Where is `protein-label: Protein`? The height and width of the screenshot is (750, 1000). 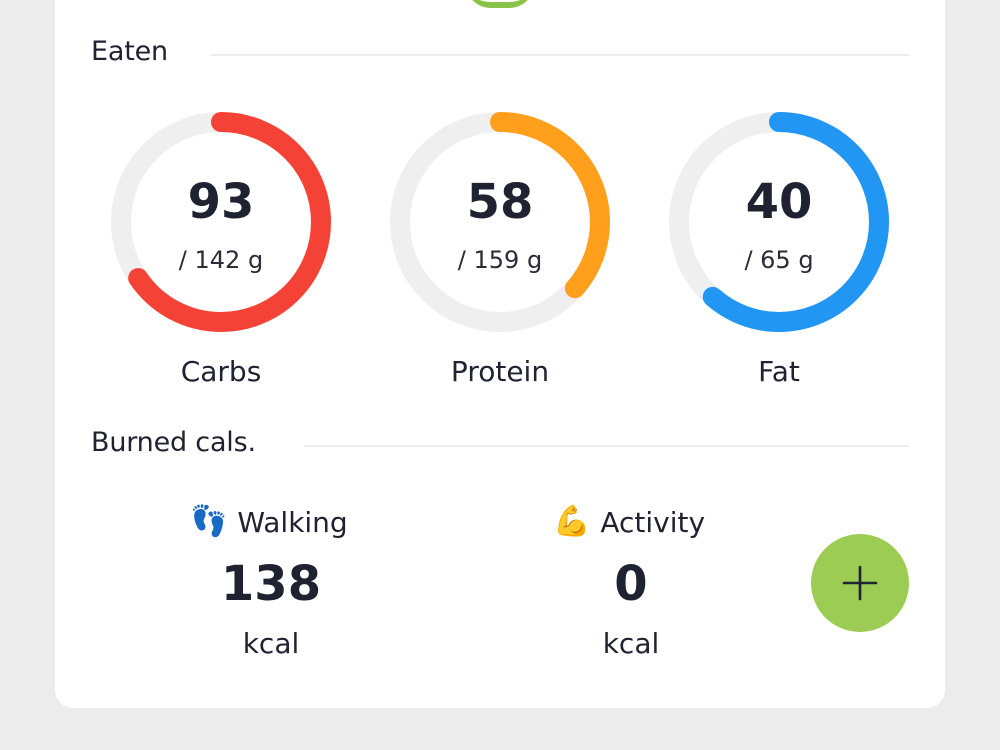
protein-label: Protein is located at coordinates (500, 371).